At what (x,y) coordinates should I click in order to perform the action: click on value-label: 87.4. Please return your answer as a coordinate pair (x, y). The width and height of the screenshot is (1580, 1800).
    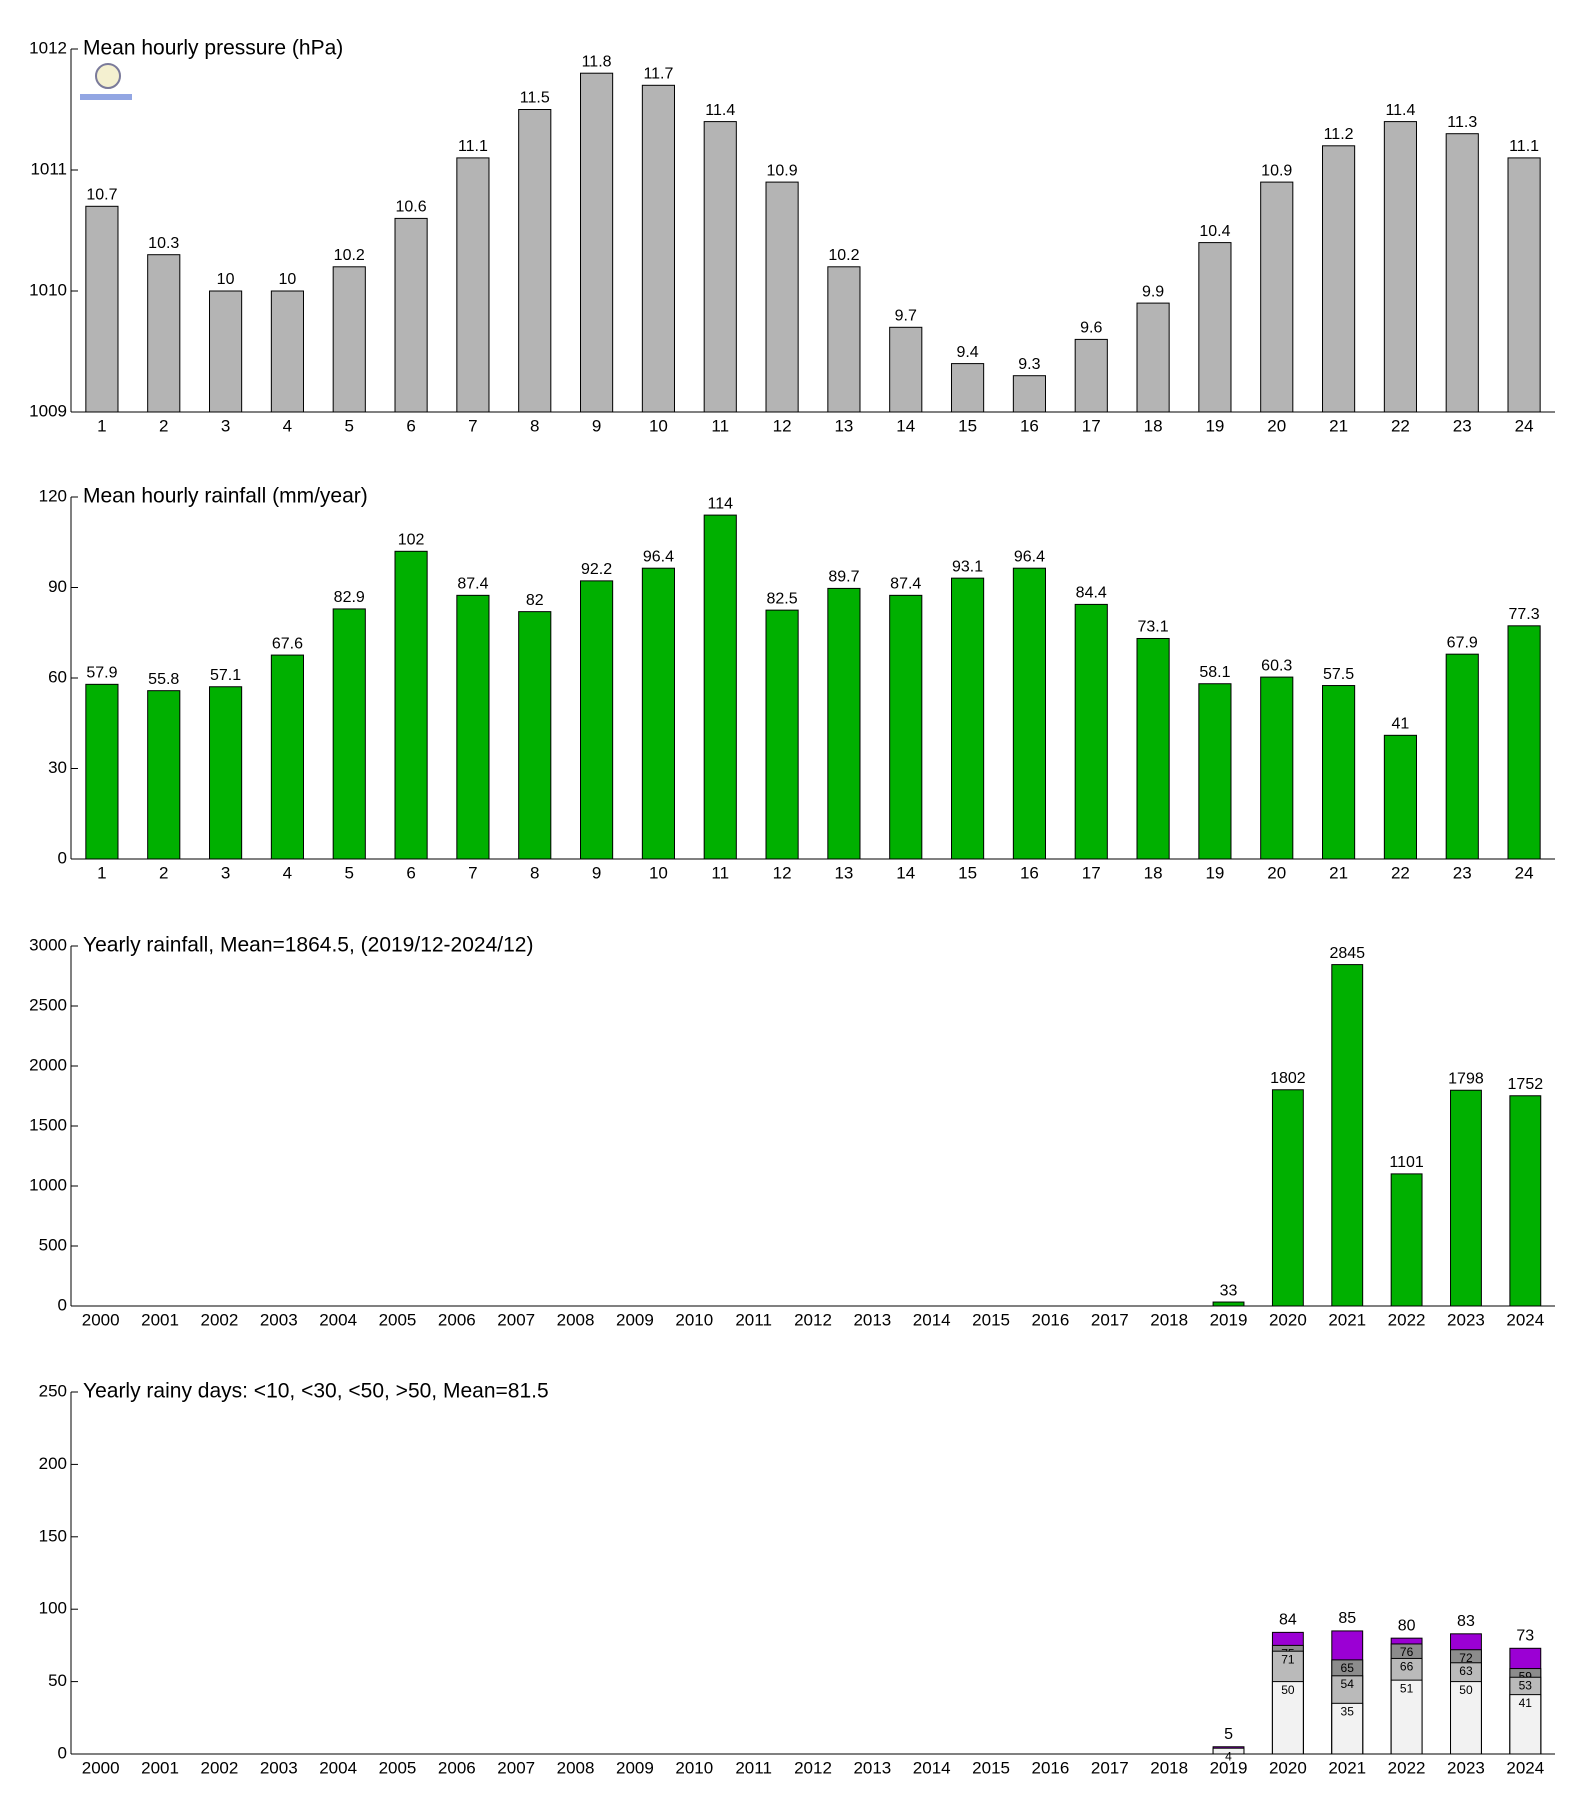
    Looking at the image, I should click on (472, 584).